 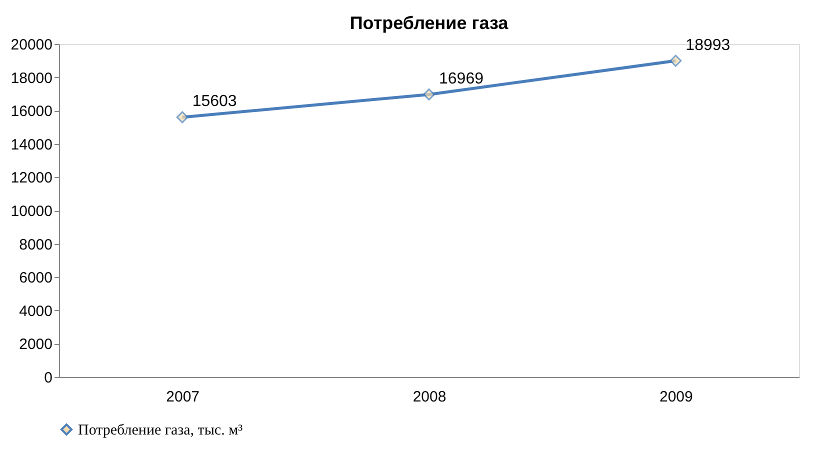 I want to click on y-tick-label: 12000, so click(x=31, y=178).